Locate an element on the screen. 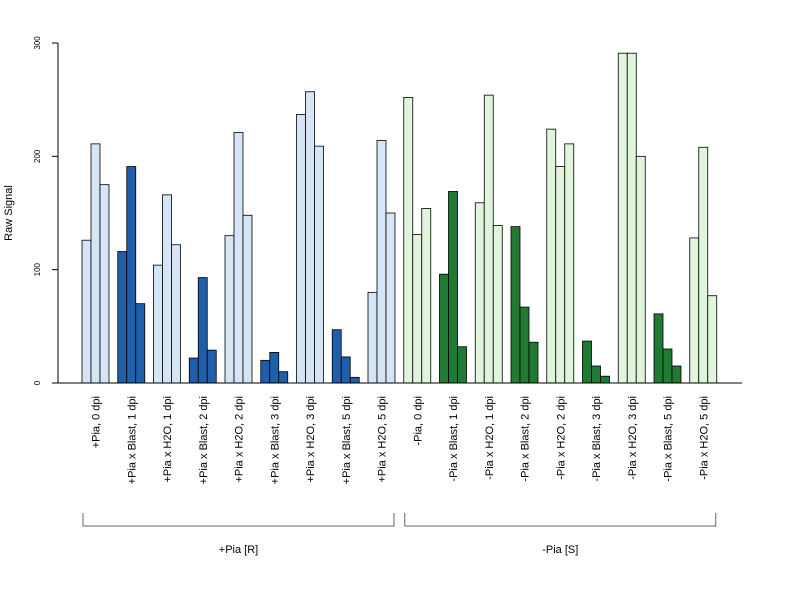 Image resolution: width=800 pixels, height=600 pixels. x-tick-label: +Pia x Blast, 5 dpi is located at coordinates (347, 440).